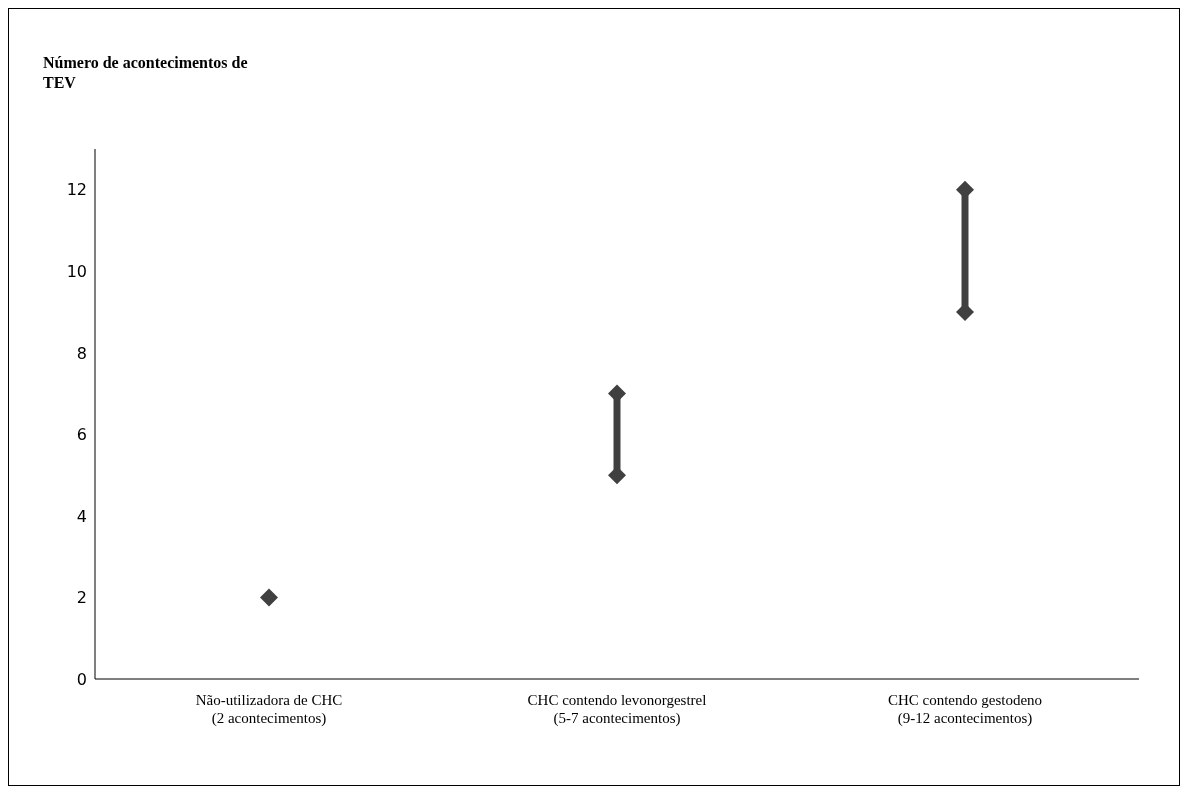 The image size is (1187, 794). What do you see at coordinates (81, 435) in the screenshot?
I see `y-tick-label: 6` at bounding box center [81, 435].